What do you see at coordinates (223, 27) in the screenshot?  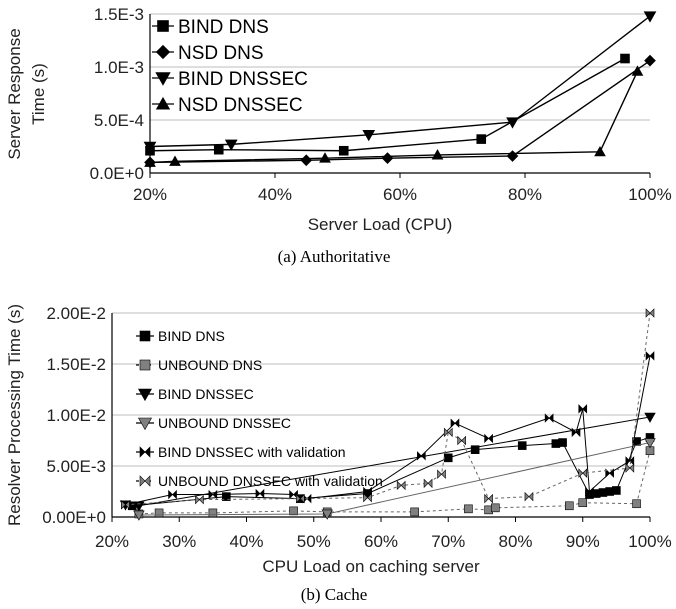 I see `legend-label: BIND DNS` at bounding box center [223, 27].